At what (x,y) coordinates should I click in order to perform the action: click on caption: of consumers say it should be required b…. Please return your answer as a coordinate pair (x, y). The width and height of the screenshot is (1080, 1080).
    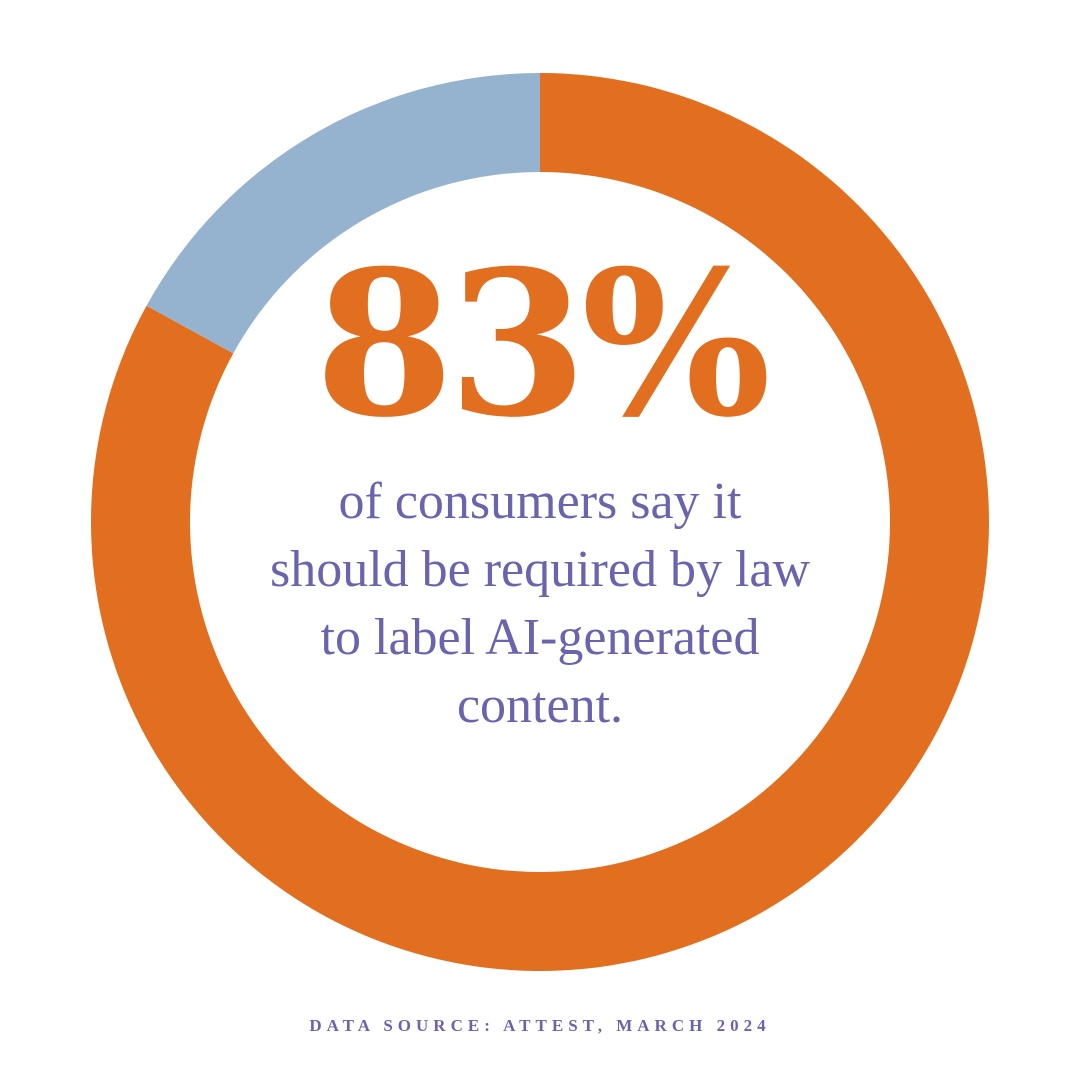
    Looking at the image, I should click on (540, 603).